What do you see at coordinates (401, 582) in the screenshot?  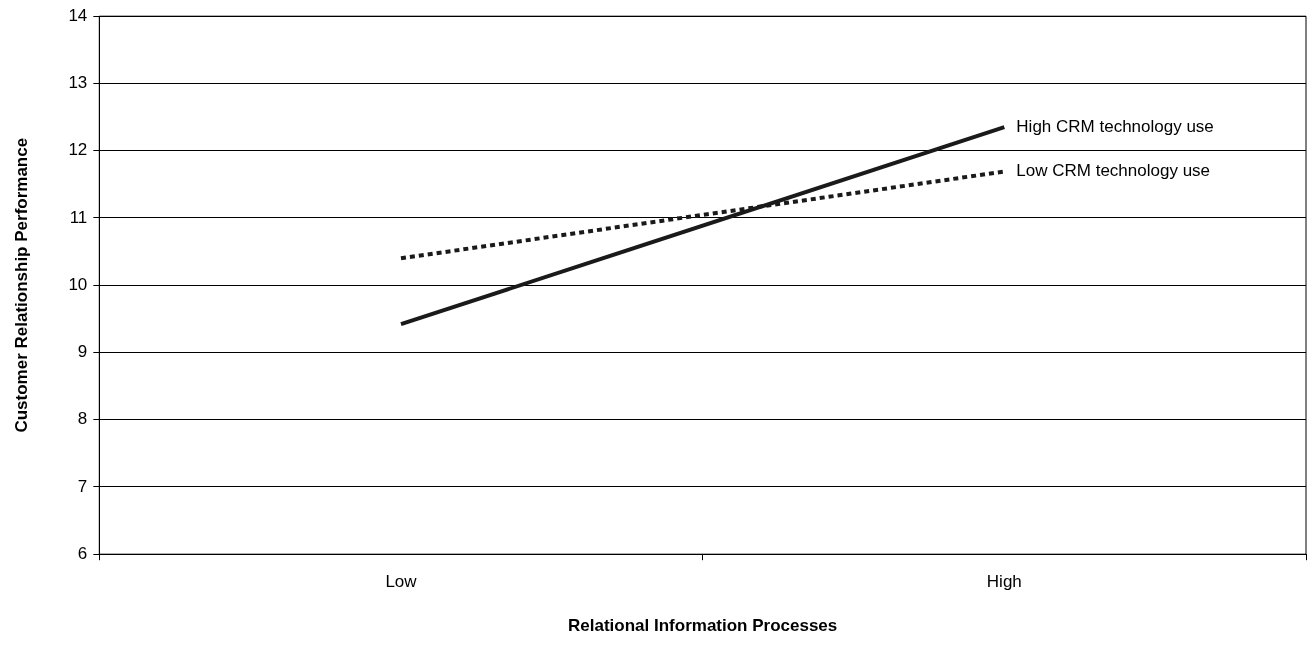 I see `x-tick-label: Low` at bounding box center [401, 582].